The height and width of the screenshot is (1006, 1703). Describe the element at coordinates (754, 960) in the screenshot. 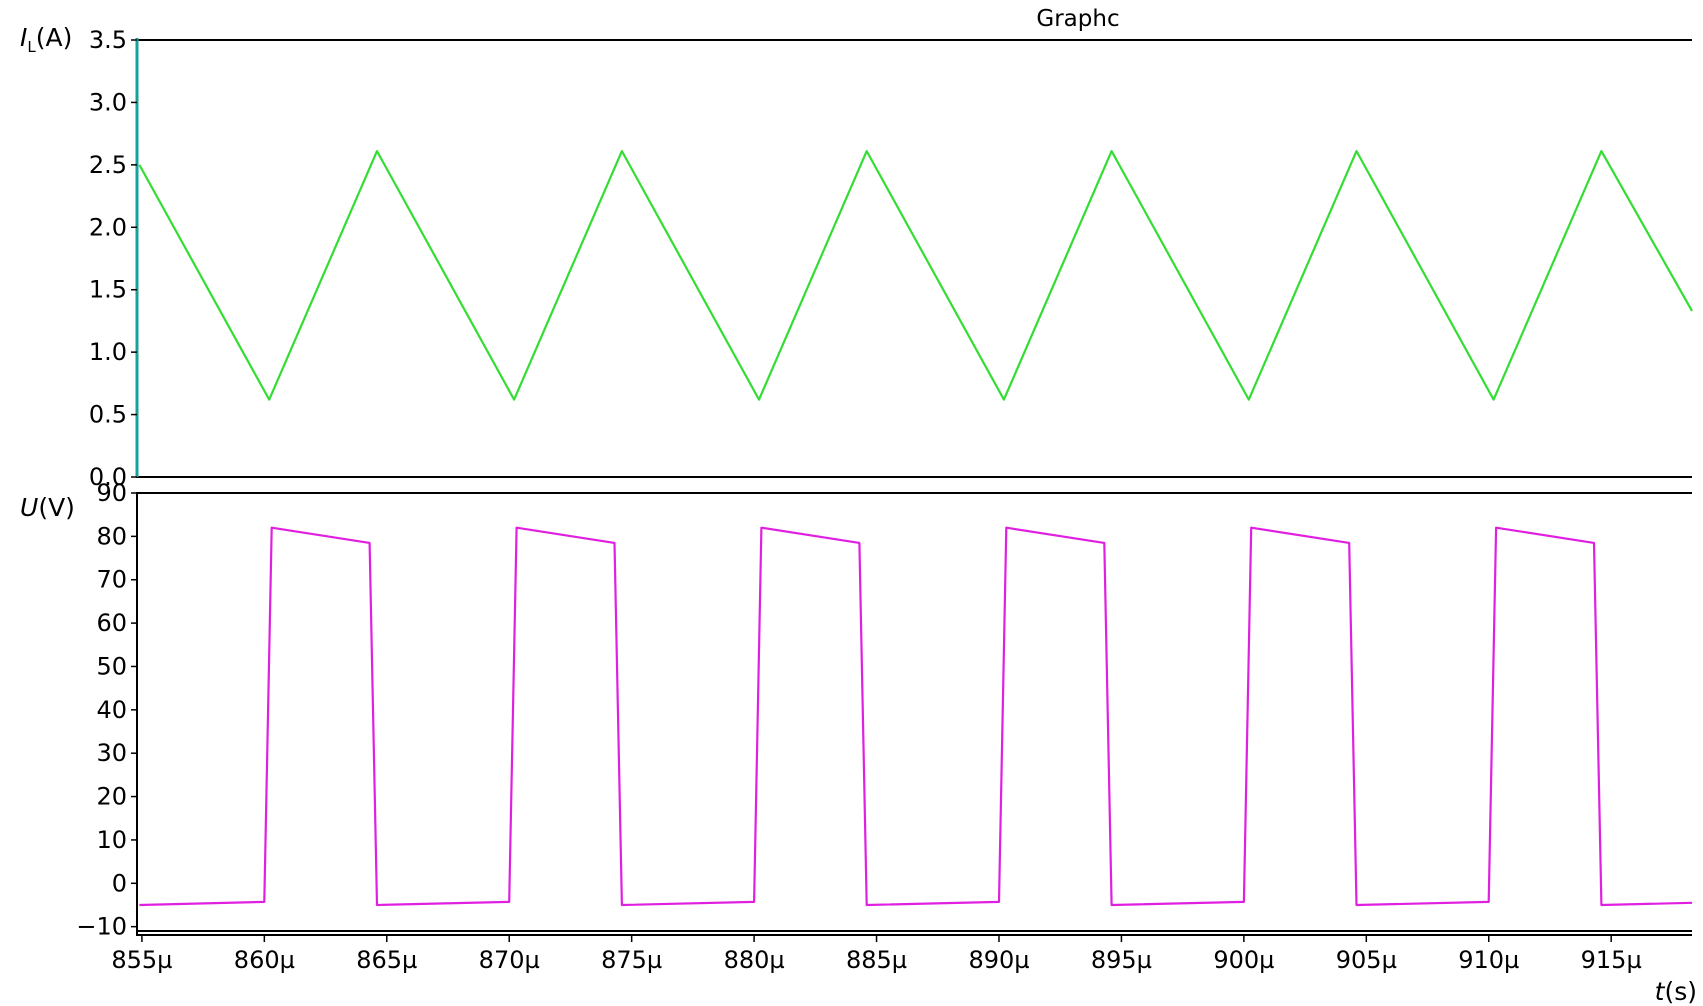

I see `x-tick-label: 880µ` at that location.